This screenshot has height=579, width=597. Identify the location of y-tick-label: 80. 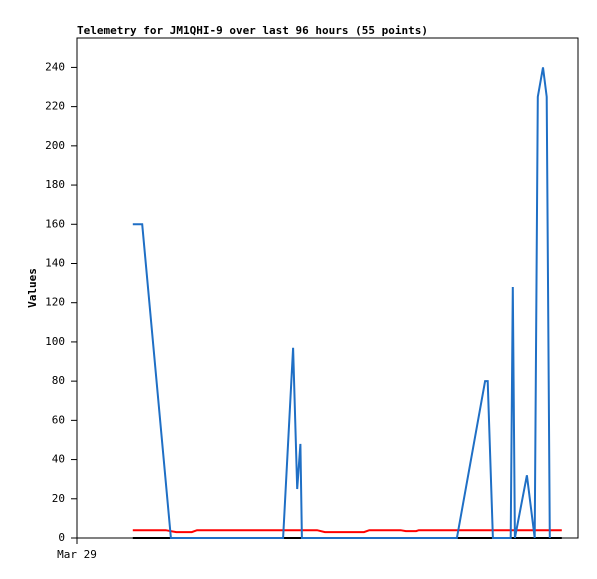
(58, 380).